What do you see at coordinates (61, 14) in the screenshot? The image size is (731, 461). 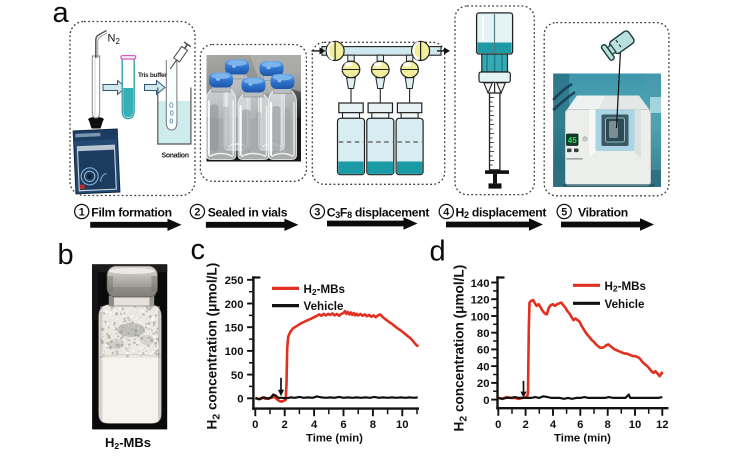 I see `svg-text: a` at bounding box center [61, 14].